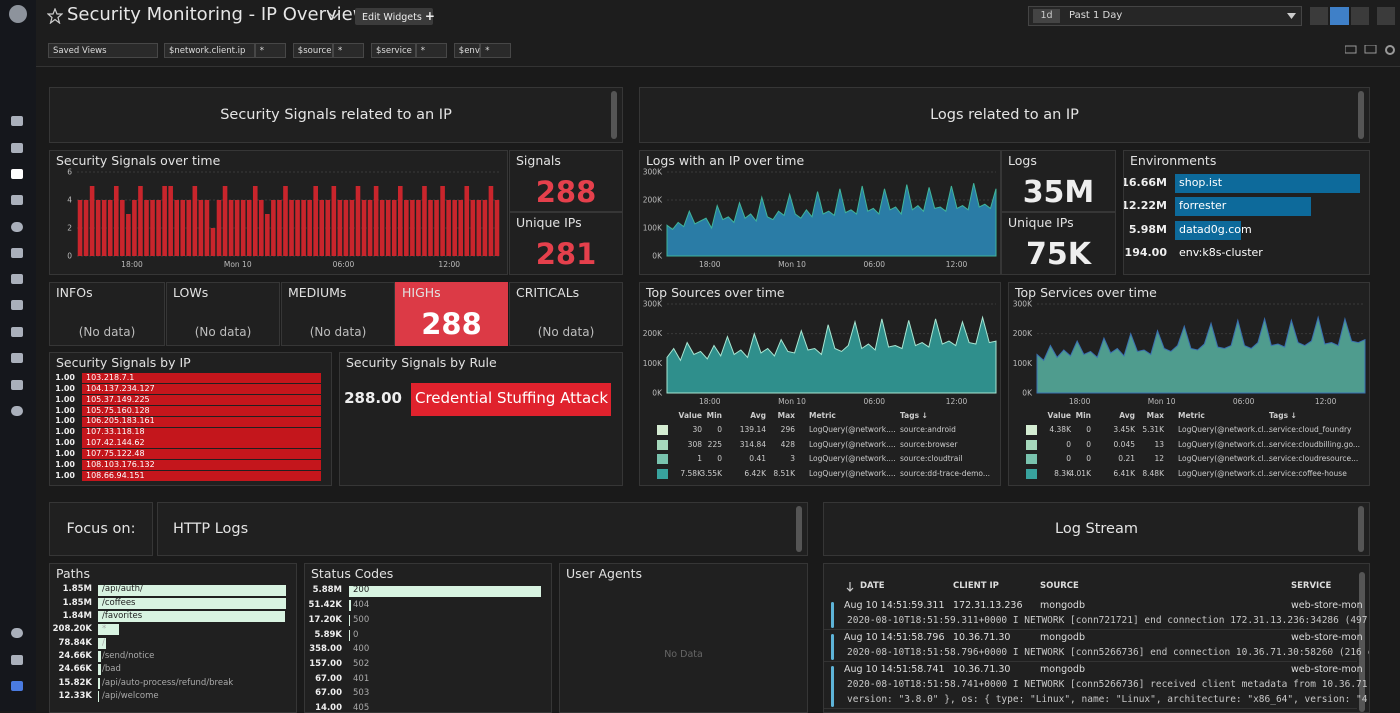 Image resolution: width=1400 pixels, height=713 pixels. What do you see at coordinates (850, 587) in the screenshot?
I see `sort-arrow` at bounding box center [850, 587].